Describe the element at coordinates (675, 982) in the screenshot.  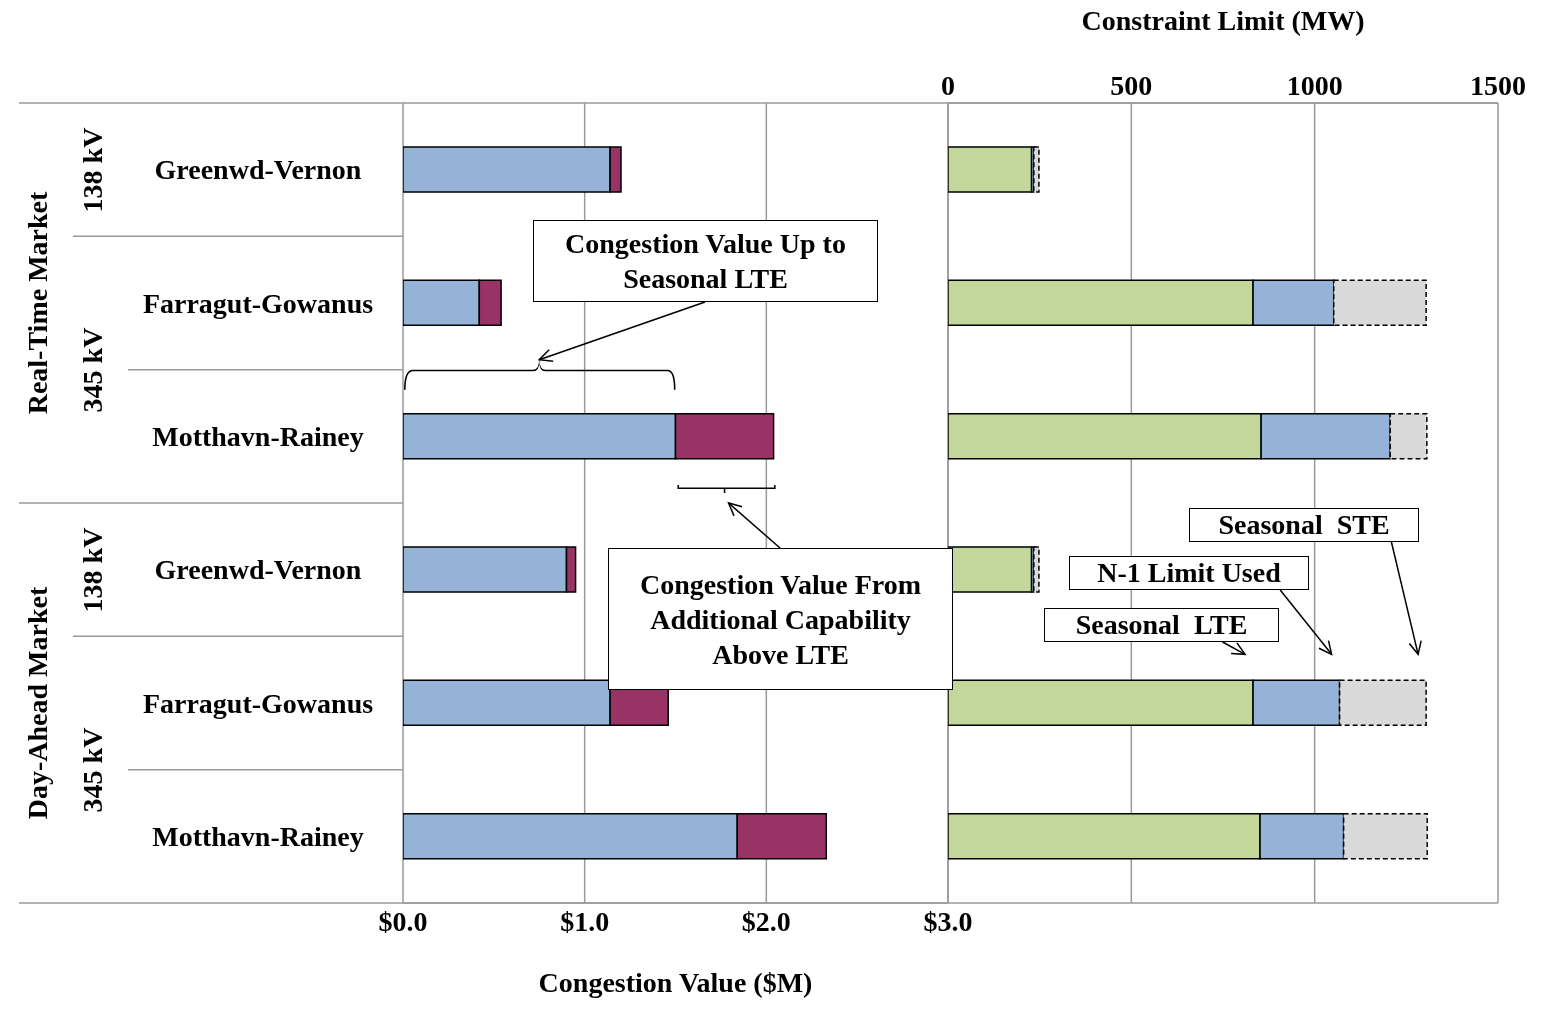
I see `x-axis-title: Congestion Value ($M)` at that location.